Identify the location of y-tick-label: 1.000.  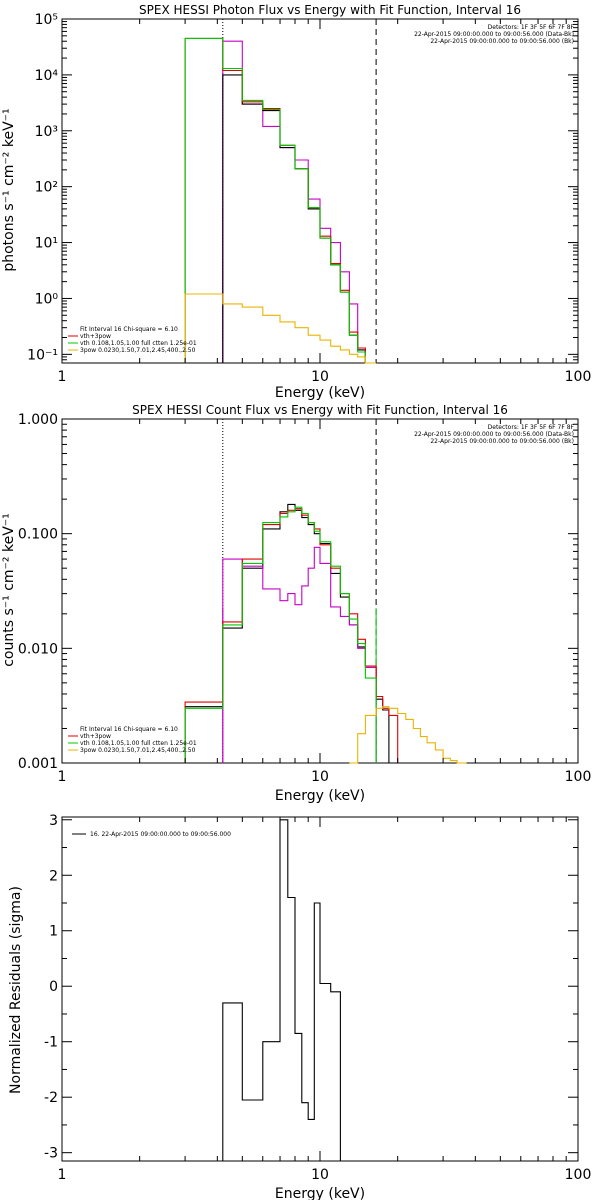
(38, 420).